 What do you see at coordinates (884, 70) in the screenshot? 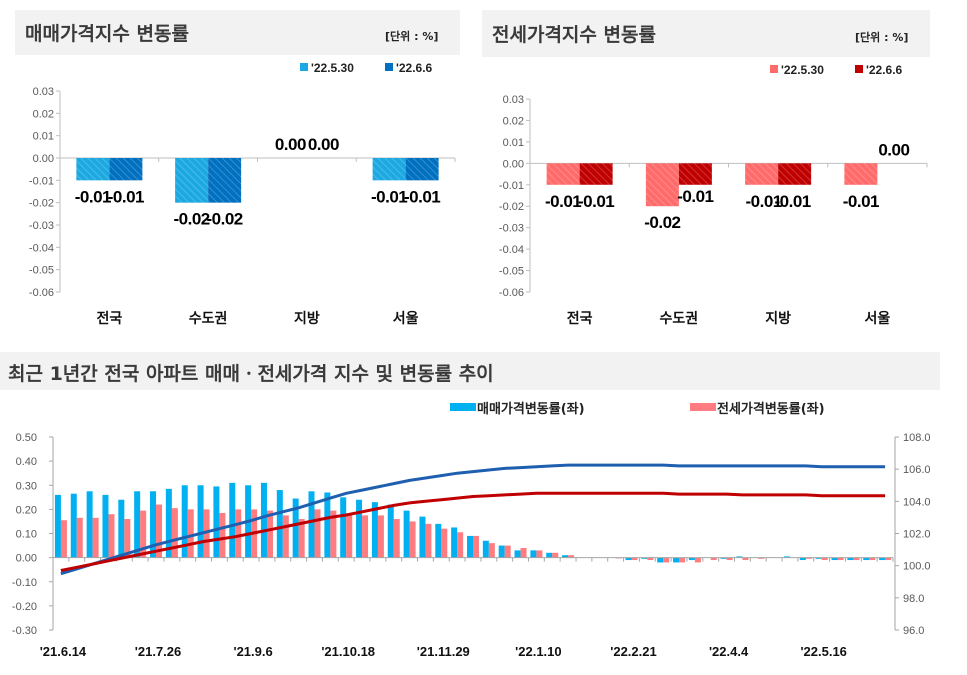
I see `legend-label-jeonse-0606: '22.6.6` at bounding box center [884, 70].